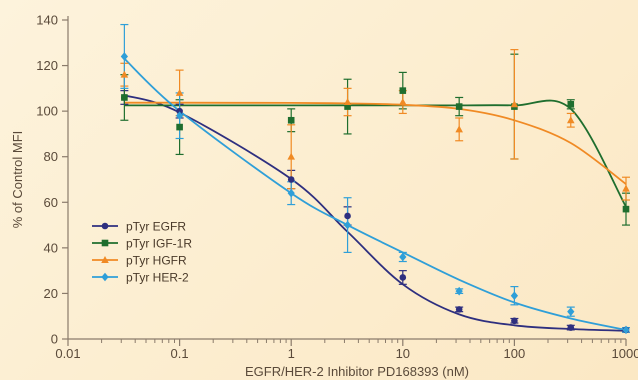 The height and width of the screenshot is (380, 638). What do you see at coordinates (67, 353) in the screenshot?
I see `x-tick-label: 0.01` at bounding box center [67, 353].